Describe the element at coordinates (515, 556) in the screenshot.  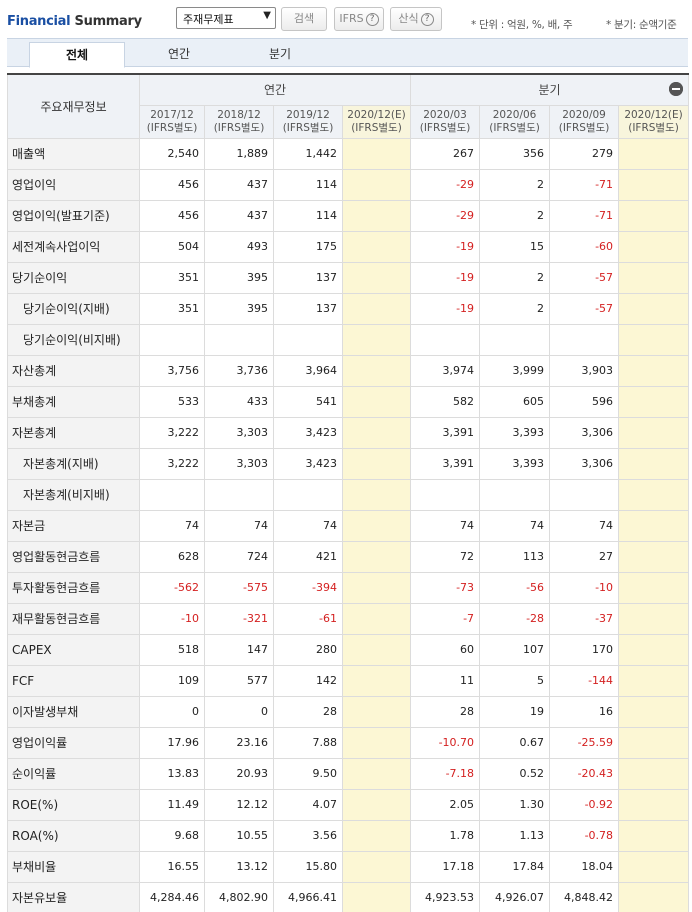
I see `table-cell: 113` at that location.